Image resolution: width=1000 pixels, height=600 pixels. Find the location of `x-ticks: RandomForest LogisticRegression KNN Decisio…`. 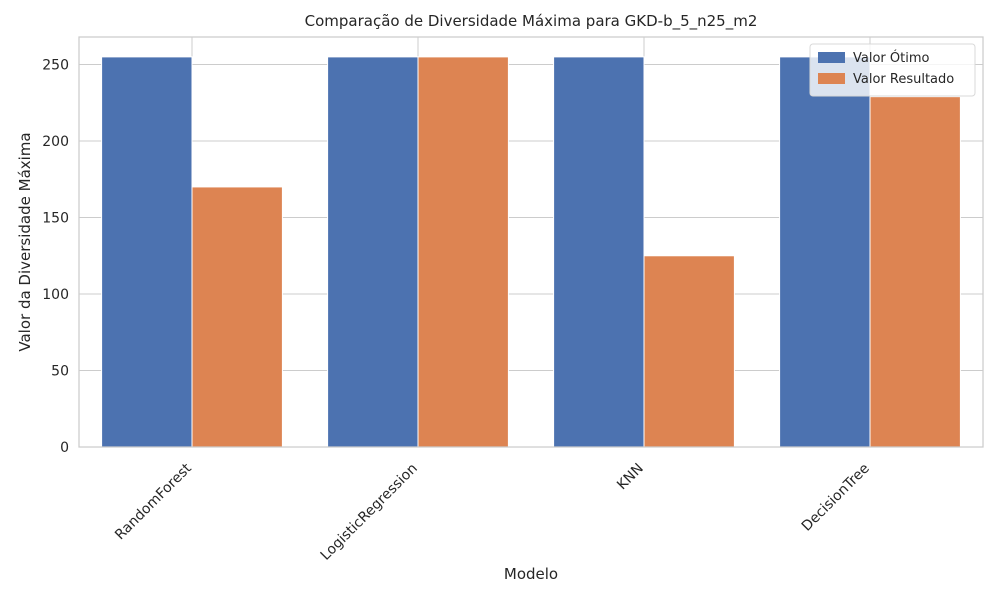

x-ticks: RandomForest LogisticRegression KNN Decisio… is located at coordinates (492, 511).